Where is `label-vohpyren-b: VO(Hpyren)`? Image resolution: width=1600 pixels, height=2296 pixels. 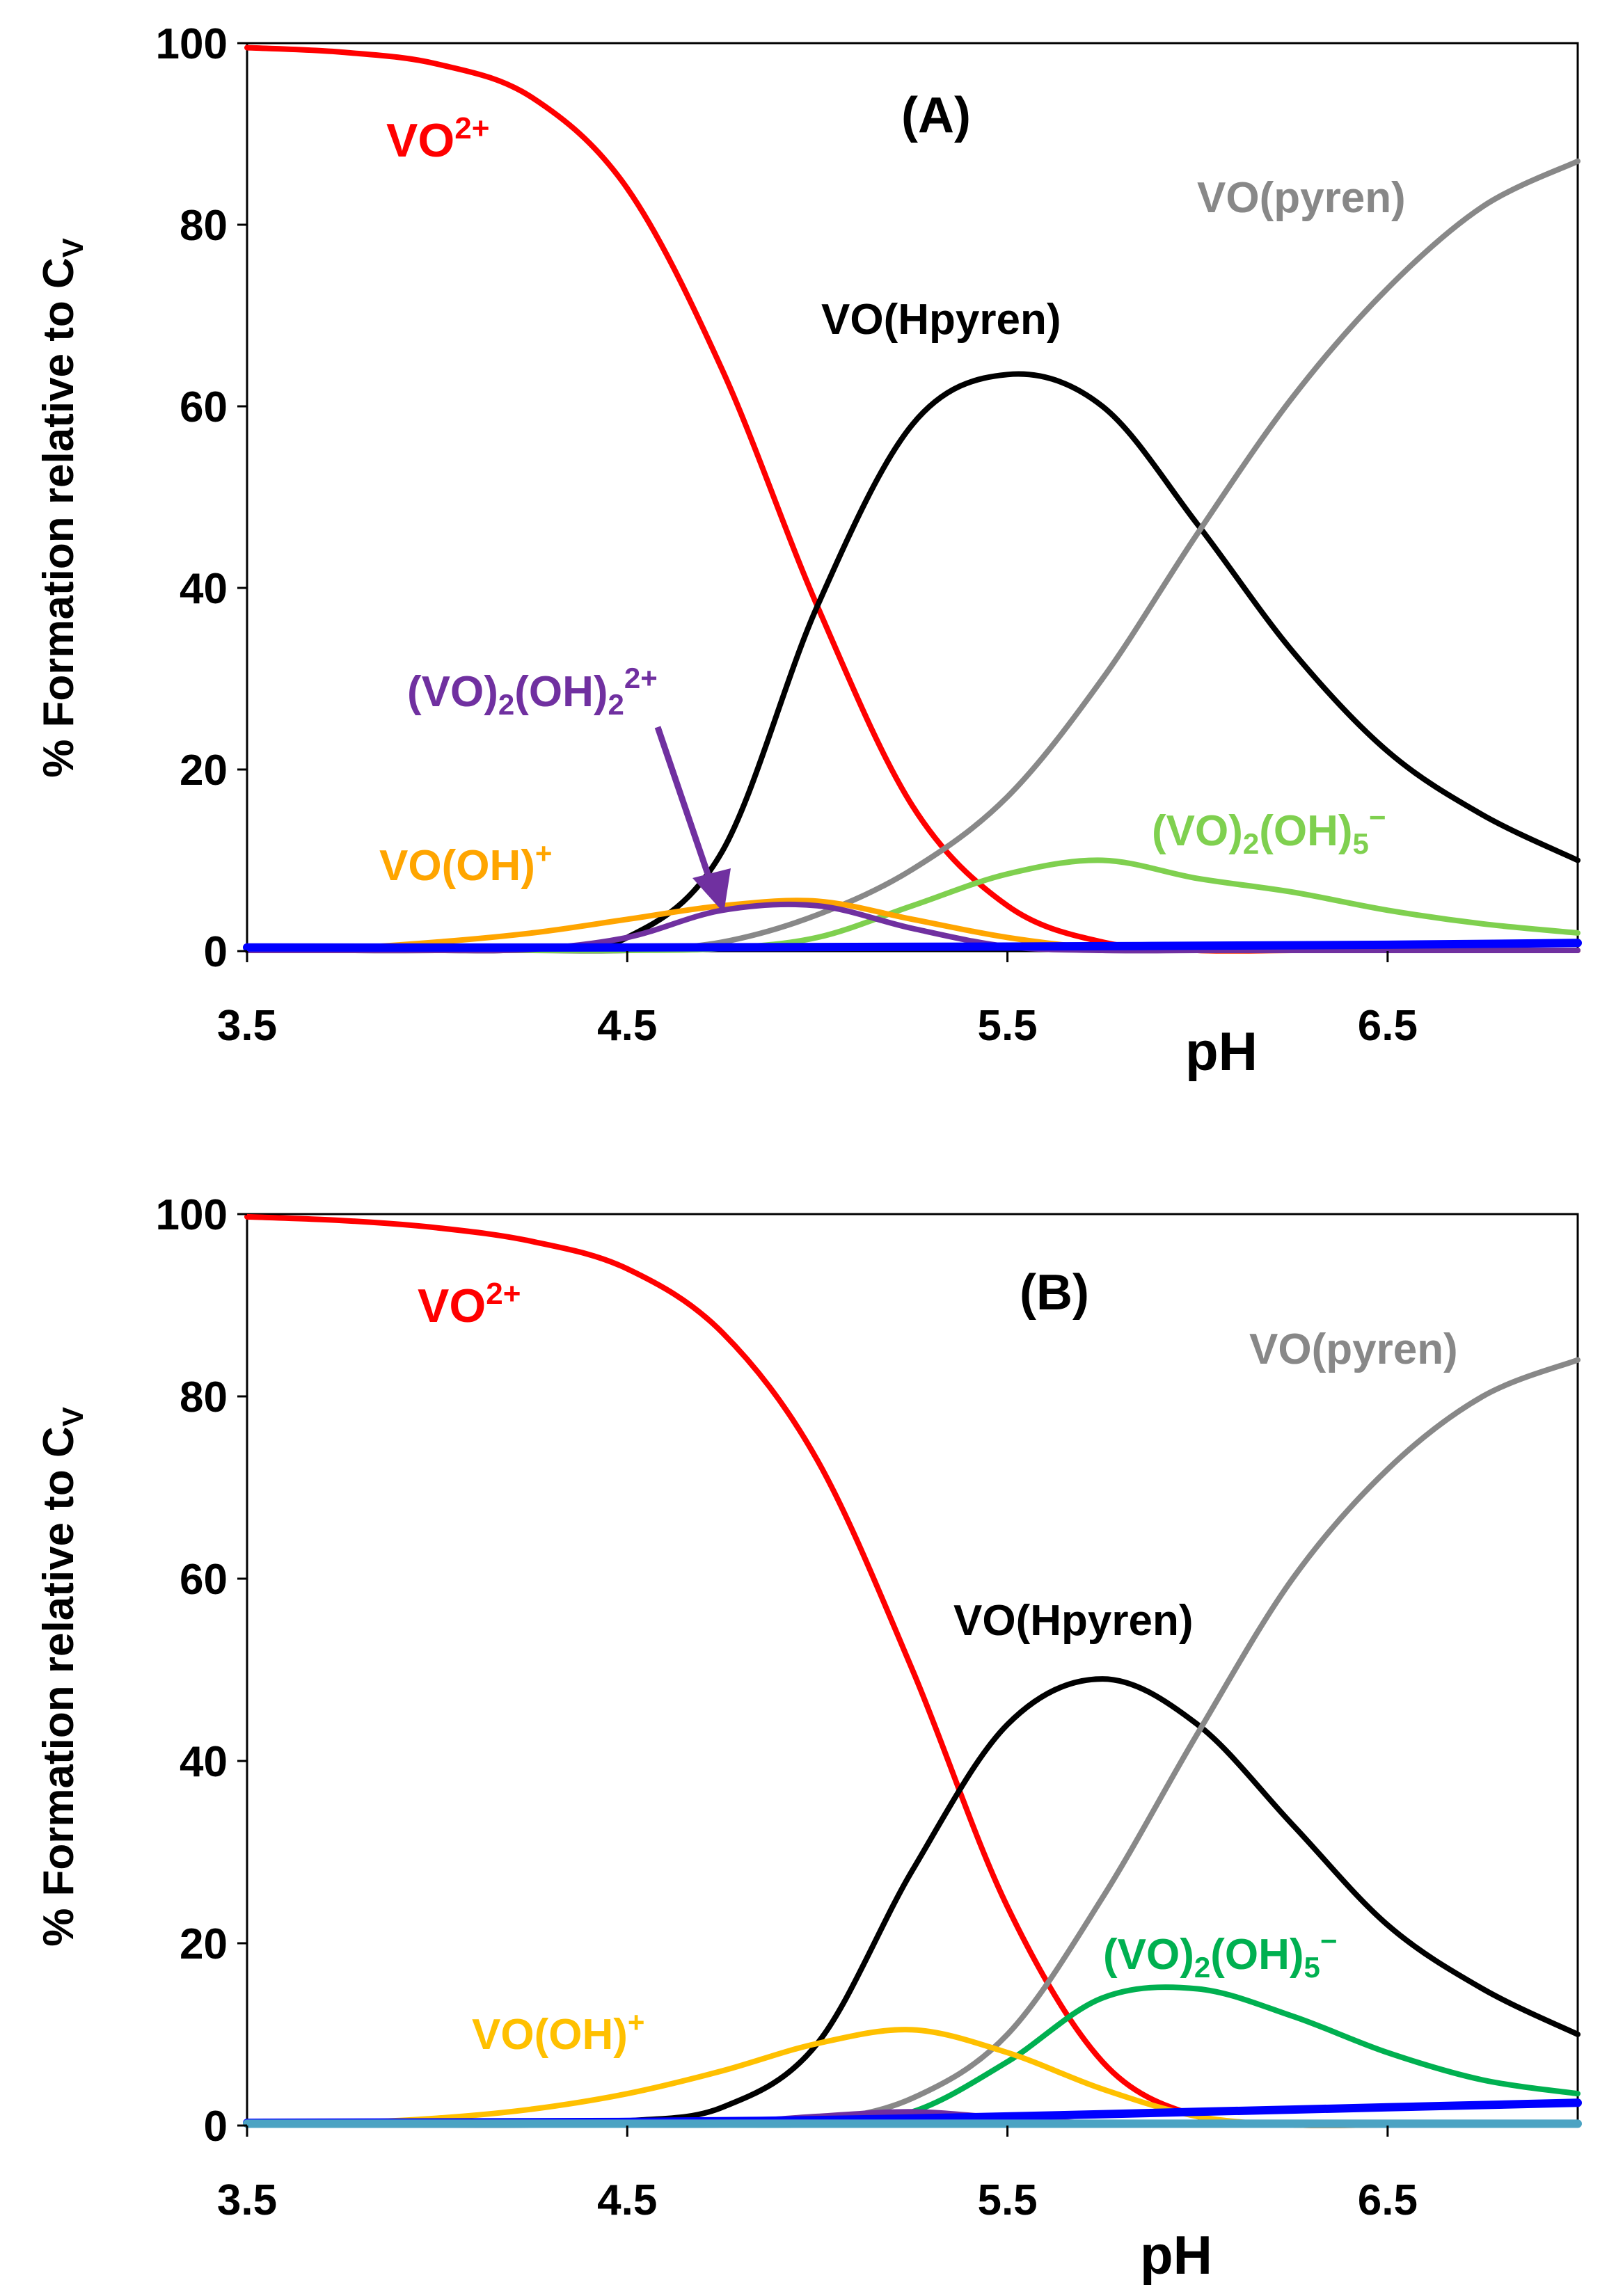
label-vohpyren-b: VO(Hpyren) is located at coordinates (1073, 1621).